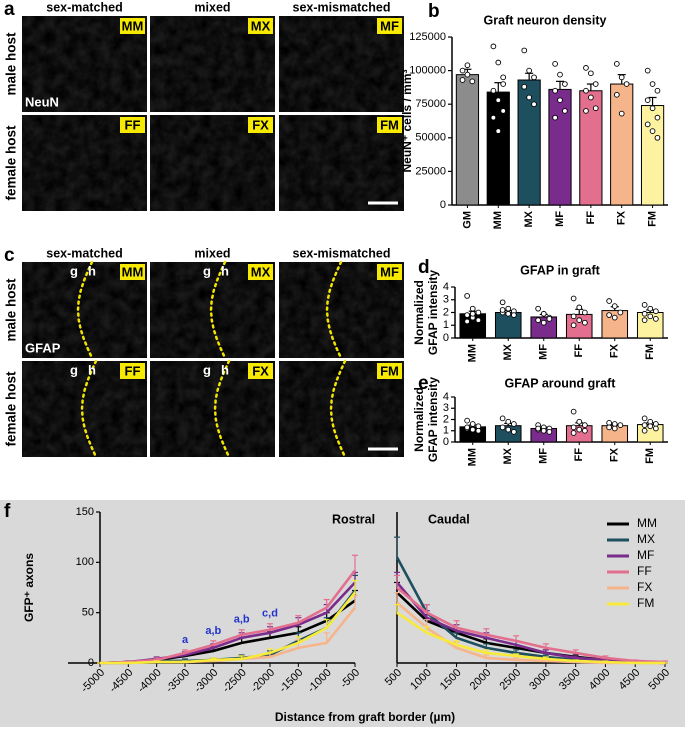  I want to click on y-tick-label: 150, so click(85, 512).